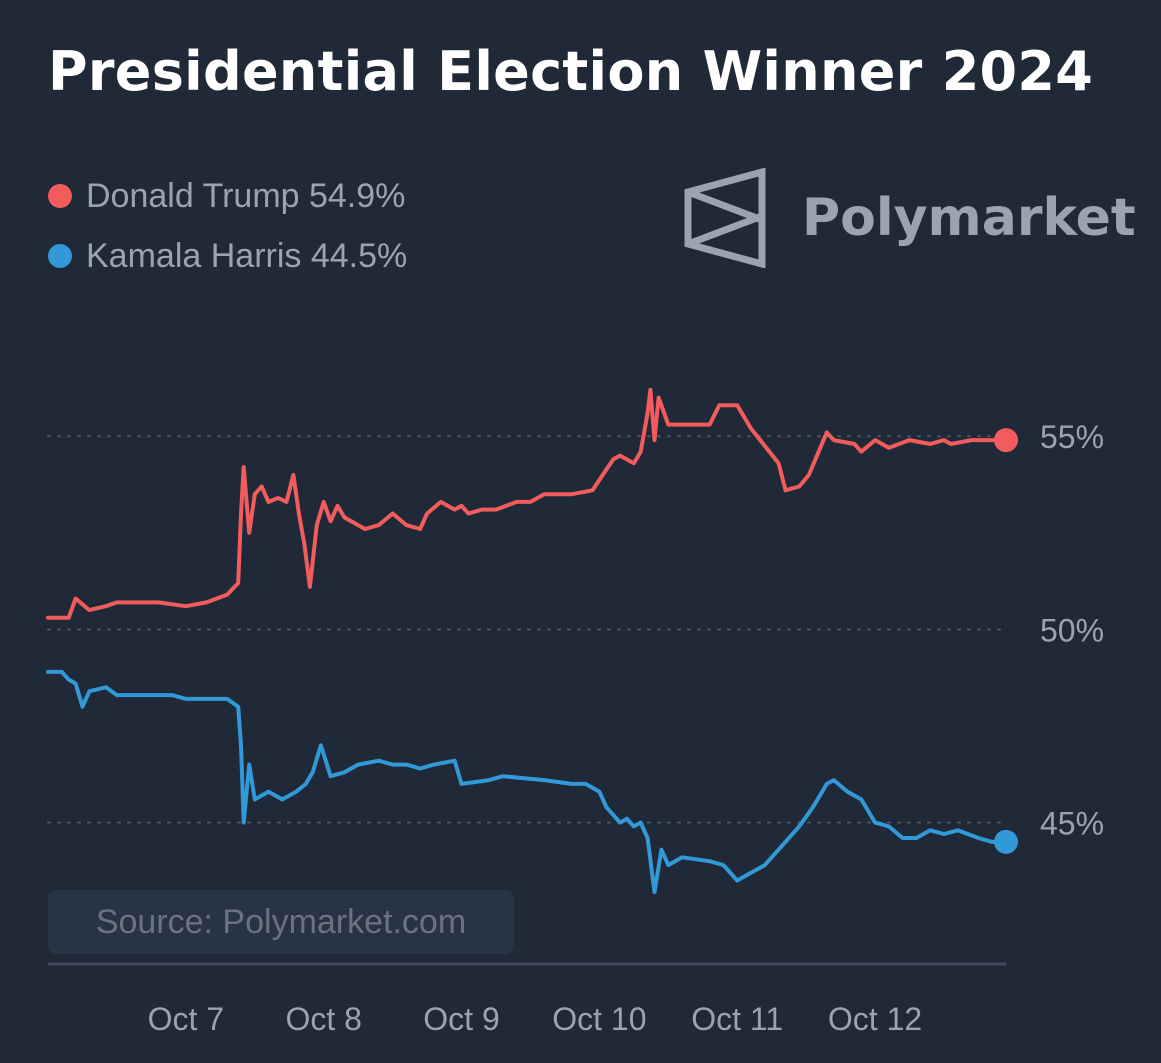 The width and height of the screenshot is (1161, 1063). I want to click on x-tick-label: Oct 9, so click(461, 1019).